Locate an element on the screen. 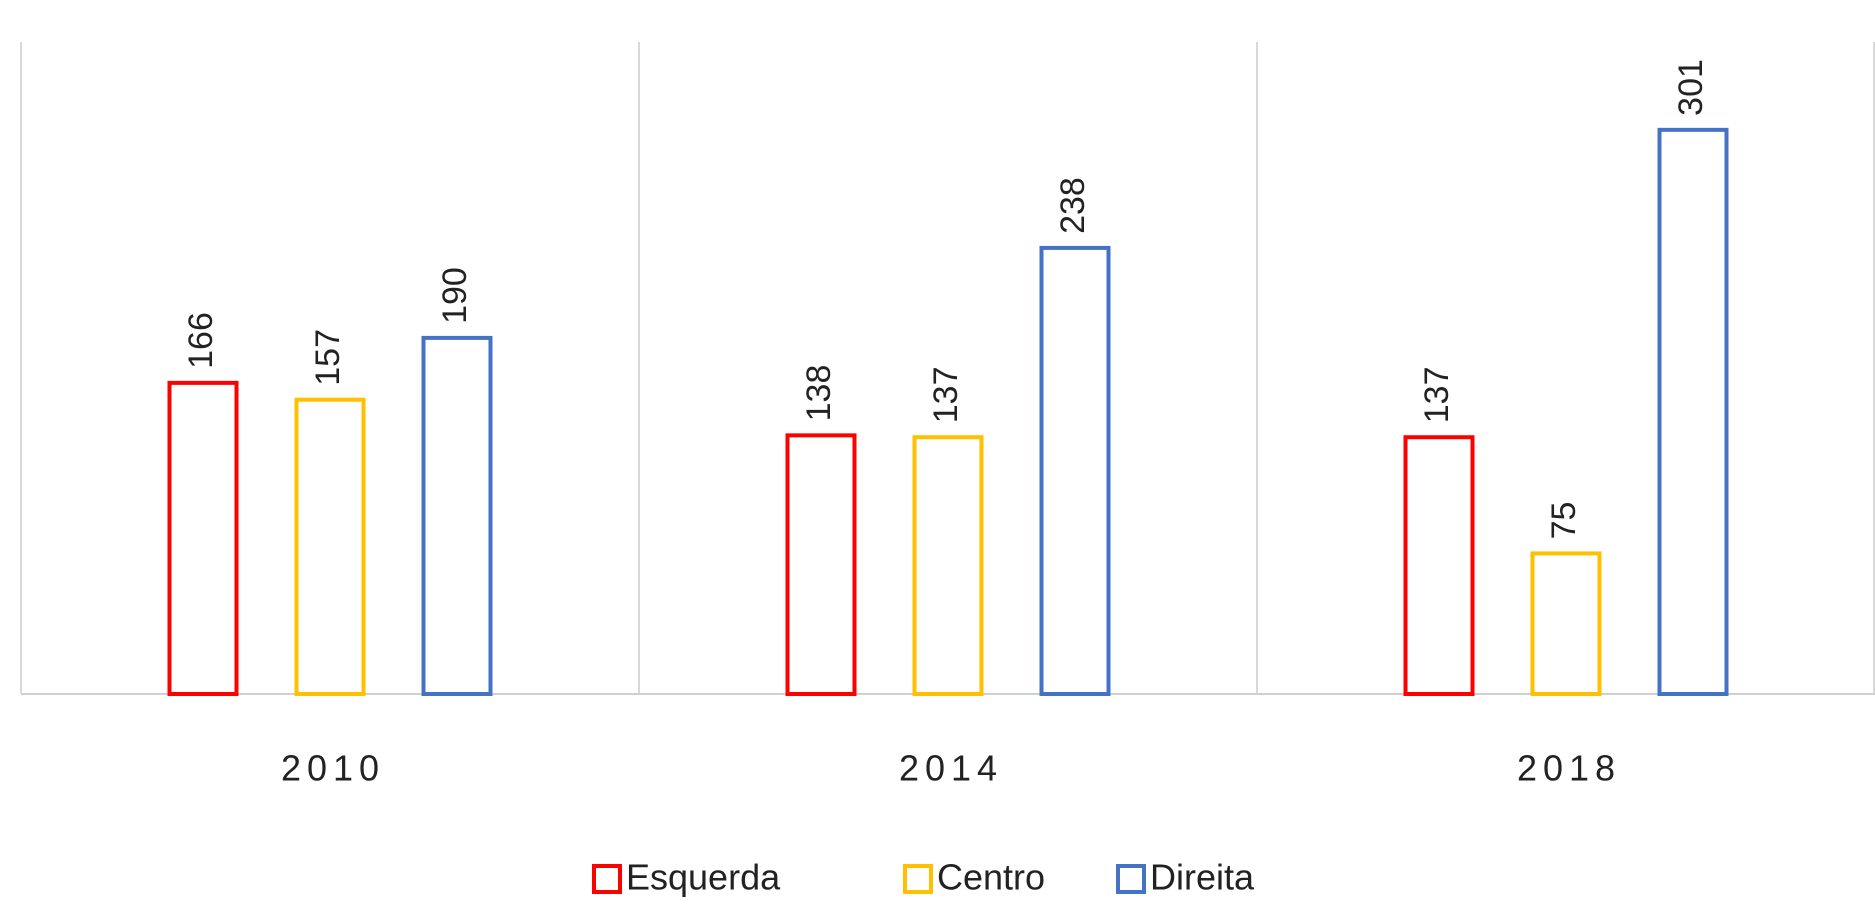 The width and height of the screenshot is (1875, 905). value-label: 238 is located at coordinates (1073, 205).